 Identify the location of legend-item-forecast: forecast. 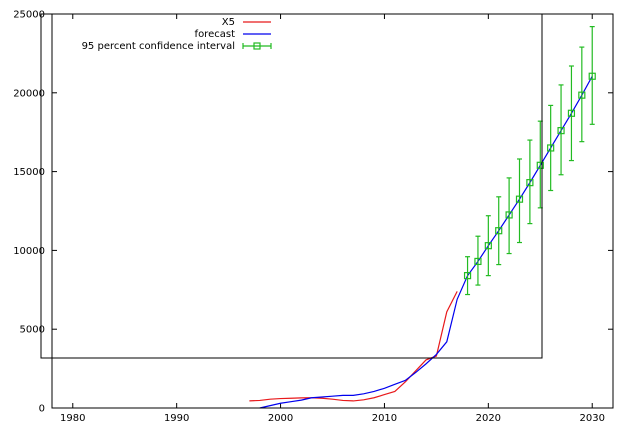
(233, 34).